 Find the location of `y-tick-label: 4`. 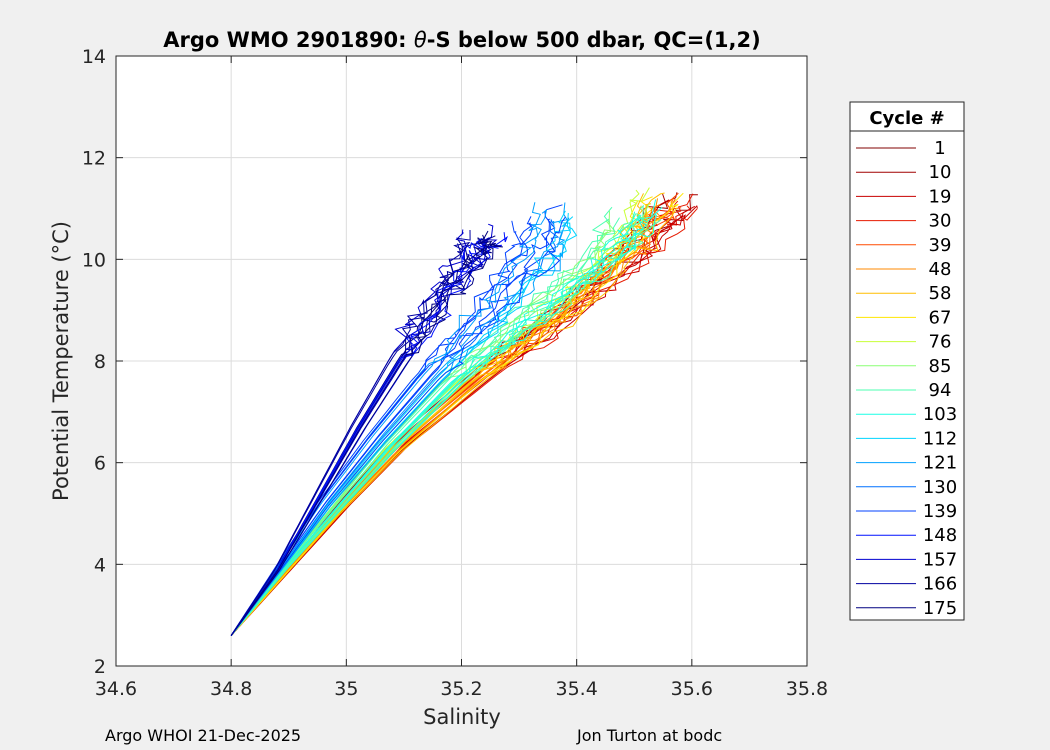

y-tick-label: 4 is located at coordinates (100, 565).